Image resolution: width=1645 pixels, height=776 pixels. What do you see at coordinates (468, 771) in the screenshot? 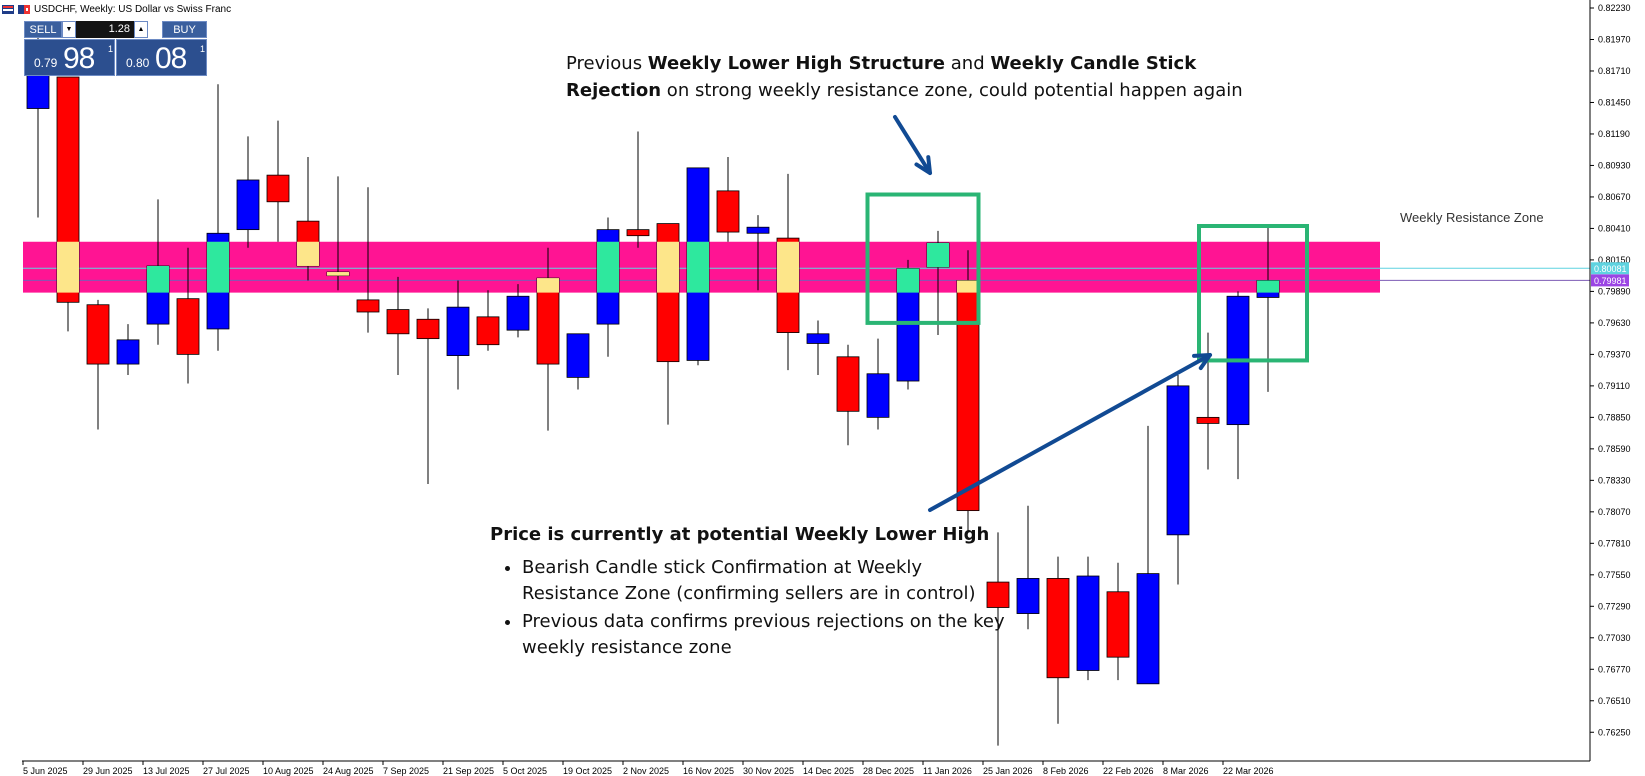
I see `x-tick-label: 21 Sep 2025` at bounding box center [468, 771].